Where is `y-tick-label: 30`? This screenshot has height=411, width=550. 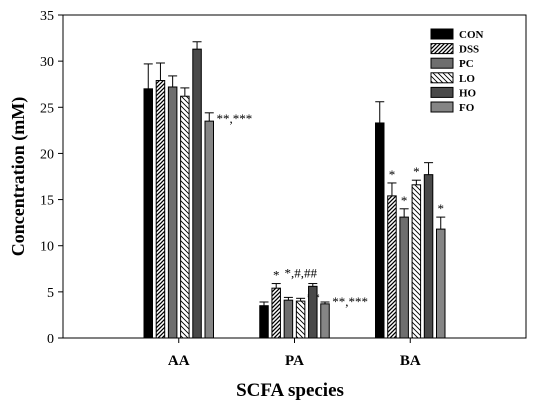
y-tick-label: 30 is located at coordinates (47, 62).